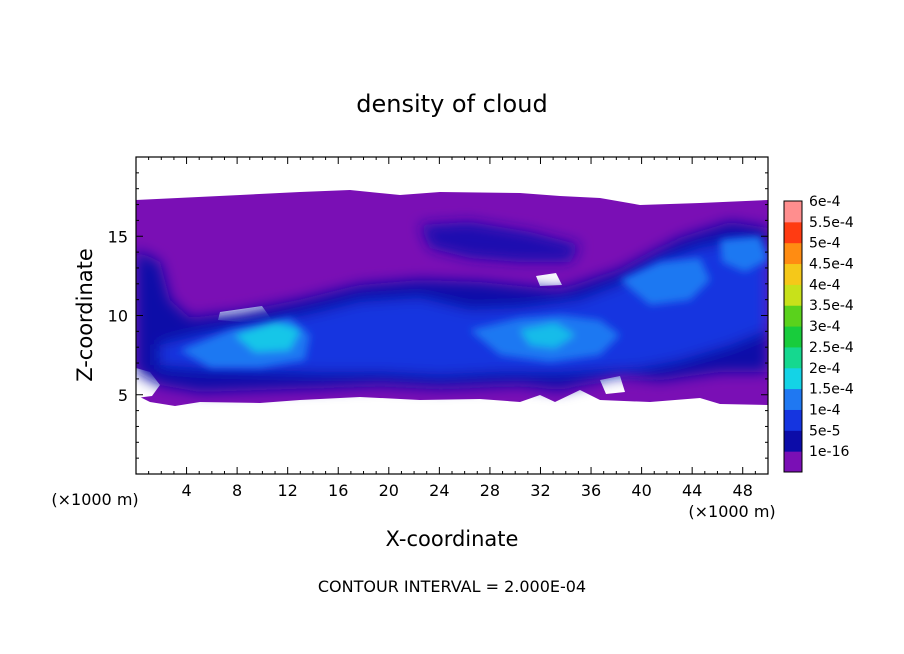 The width and height of the screenshot is (904, 654). What do you see at coordinates (831, 265) in the screenshot?
I see `colorbar-label: 4.5e-4` at bounding box center [831, 265].